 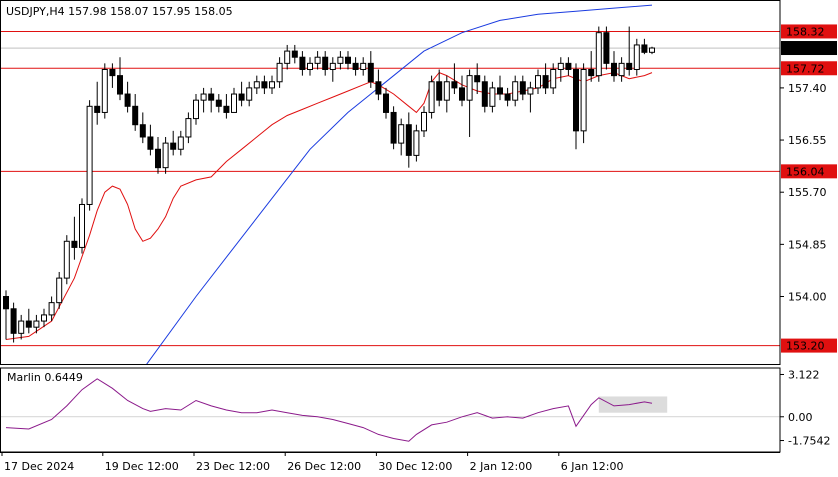 What do you see at coordinates (233, 466) in the screenshot?
I see `x-tick-label: 23 Dec 12:00` at bounding box center [233, 466].